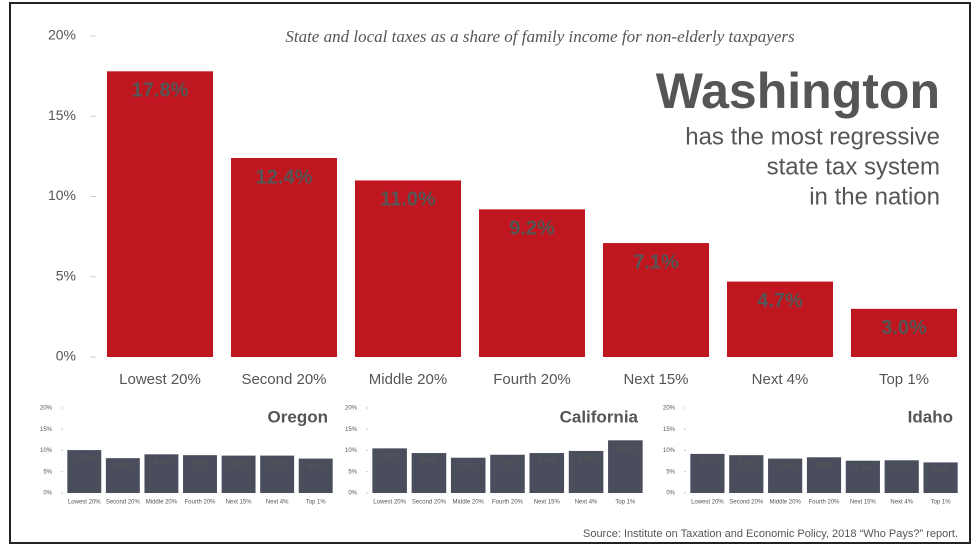 The height and width of the screenshot is (547, 972). Describe the element at coordinates (812, 136) in the screenshot. I see `annotation: has the most regressive` at that location.